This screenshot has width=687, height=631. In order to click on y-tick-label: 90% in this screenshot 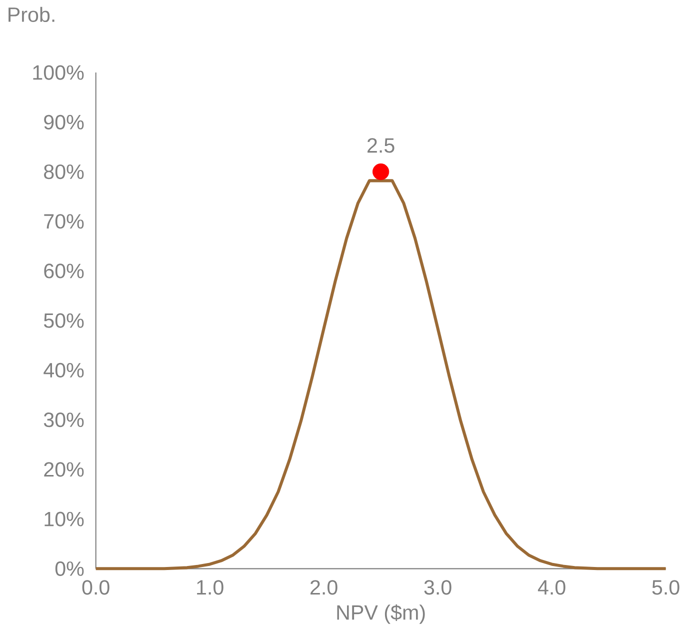, I will do `click(64, 122)`.